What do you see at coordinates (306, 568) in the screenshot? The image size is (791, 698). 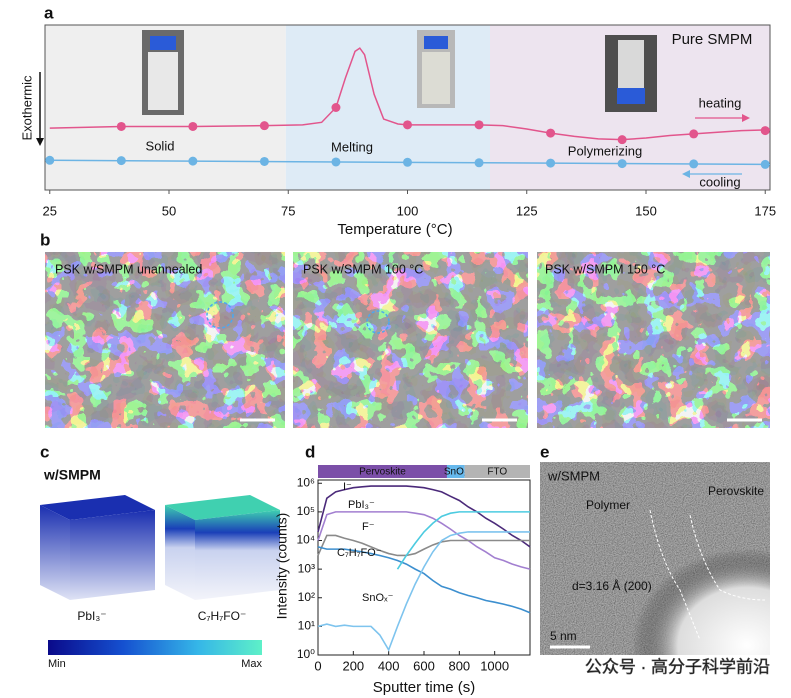 I see `y-tick-label: 10³` at bounding box center [306, 568].